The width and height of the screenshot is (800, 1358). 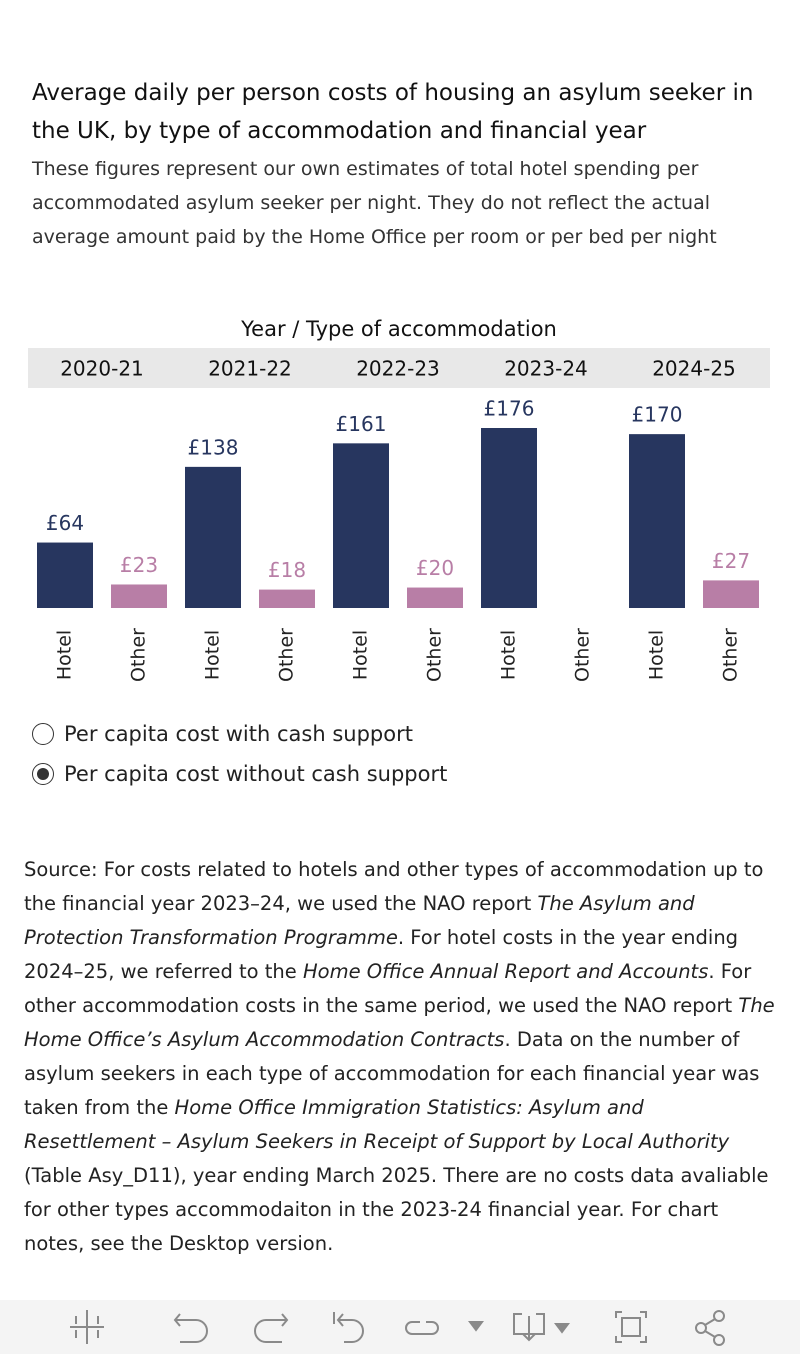 What do you see at coordinates (546, 369) in the screenshot?
I see `year-label: 2023-24` at bounding box center [546, 369].